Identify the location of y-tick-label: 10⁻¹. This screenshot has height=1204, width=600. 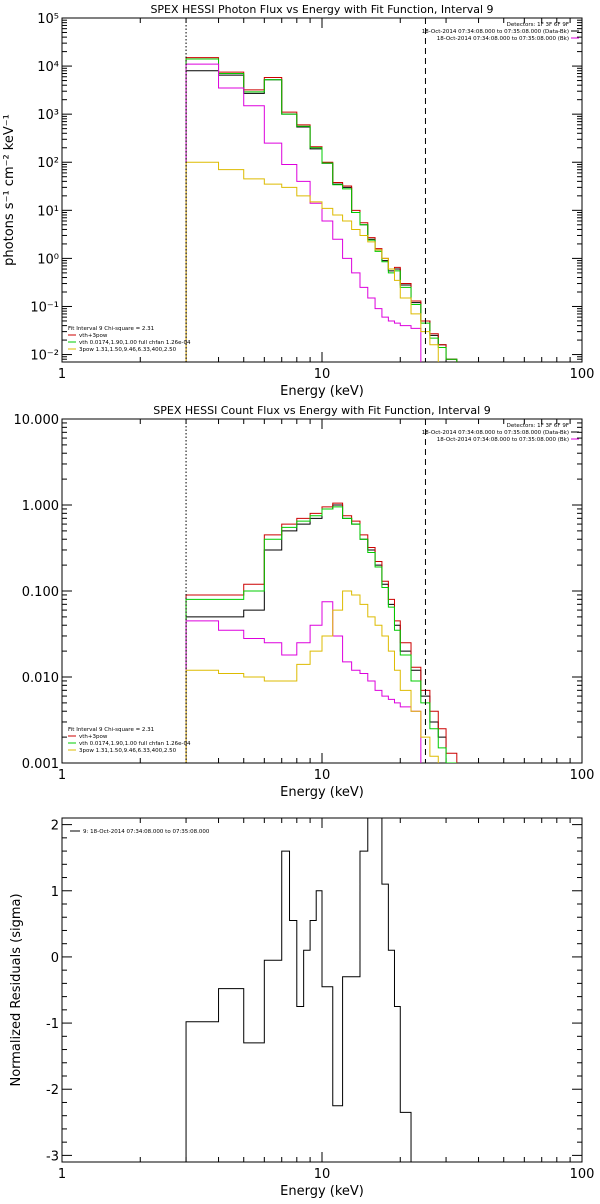
(44, 307).